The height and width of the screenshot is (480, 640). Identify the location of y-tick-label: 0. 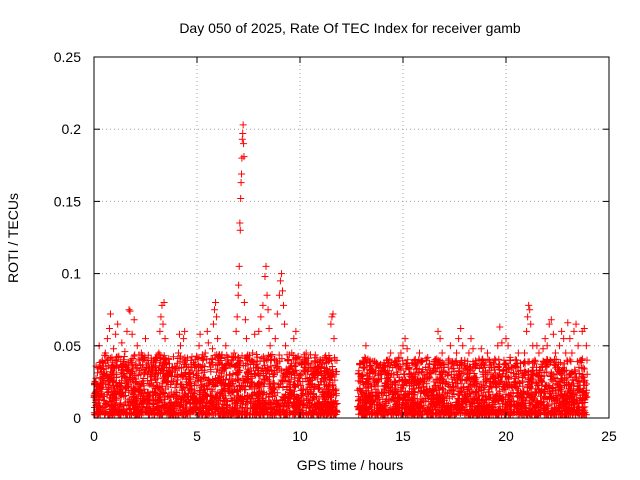
(77, 418).